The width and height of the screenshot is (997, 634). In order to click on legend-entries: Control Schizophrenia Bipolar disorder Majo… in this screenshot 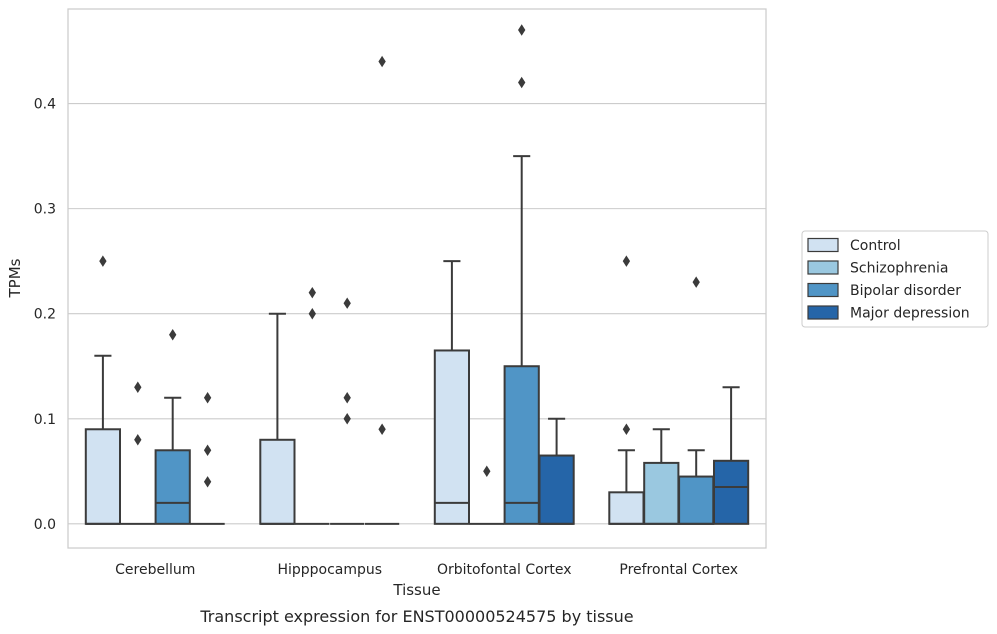, I will do `click(888, 279)`.